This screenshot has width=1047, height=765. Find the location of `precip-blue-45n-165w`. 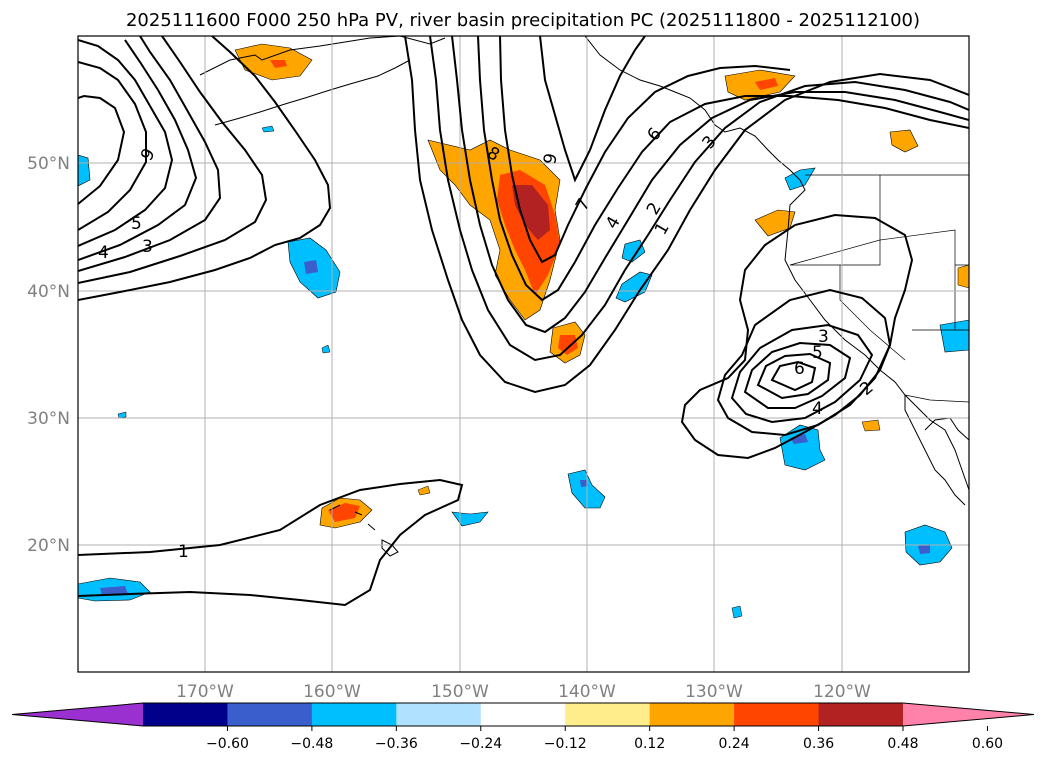

precip-blue-45n-165w is located at coordinates (311, 267).